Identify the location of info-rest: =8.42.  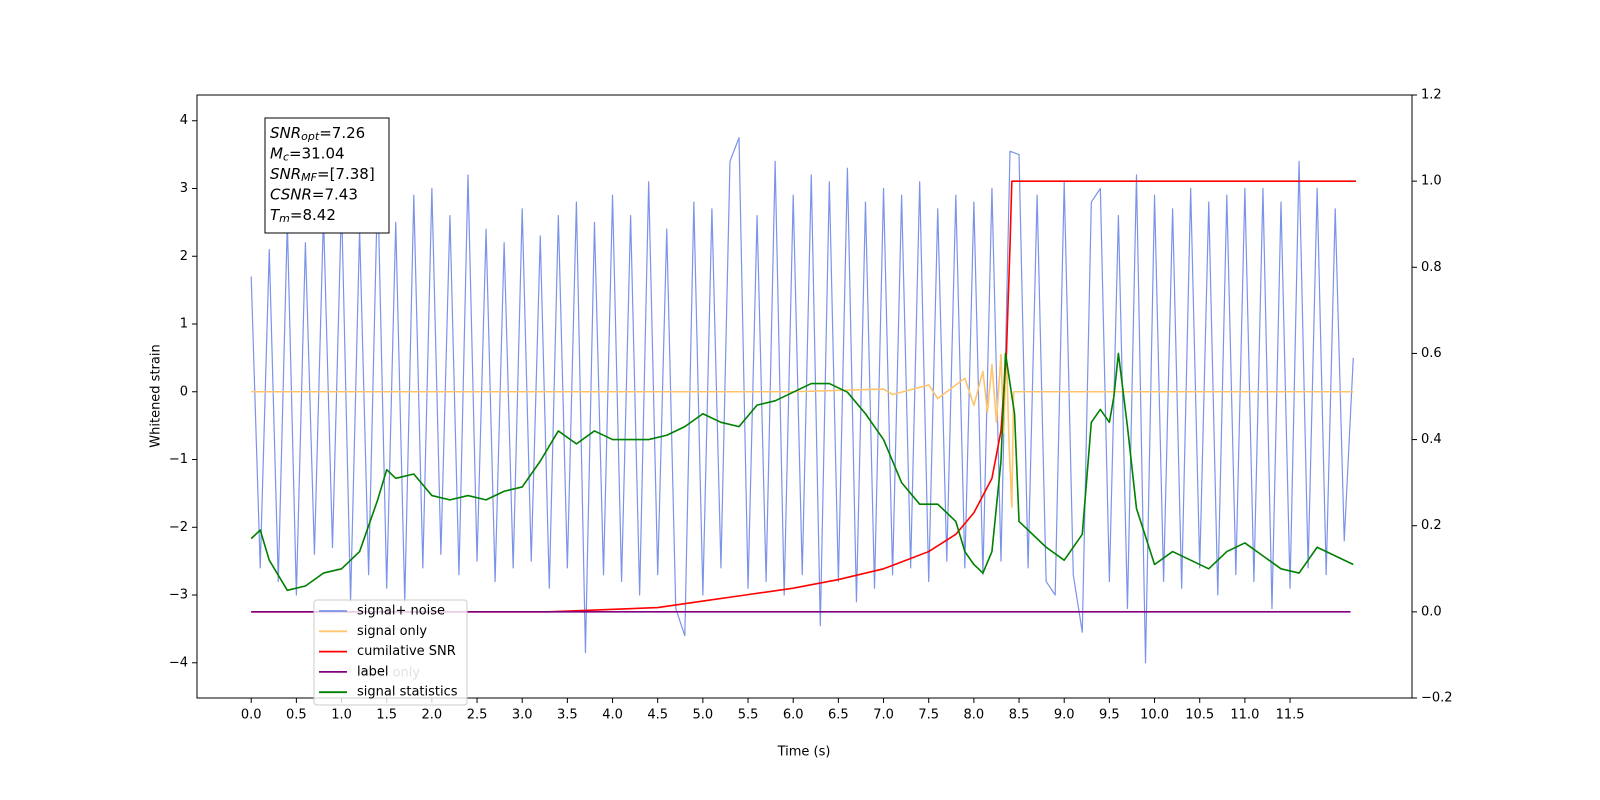
(313, 215).